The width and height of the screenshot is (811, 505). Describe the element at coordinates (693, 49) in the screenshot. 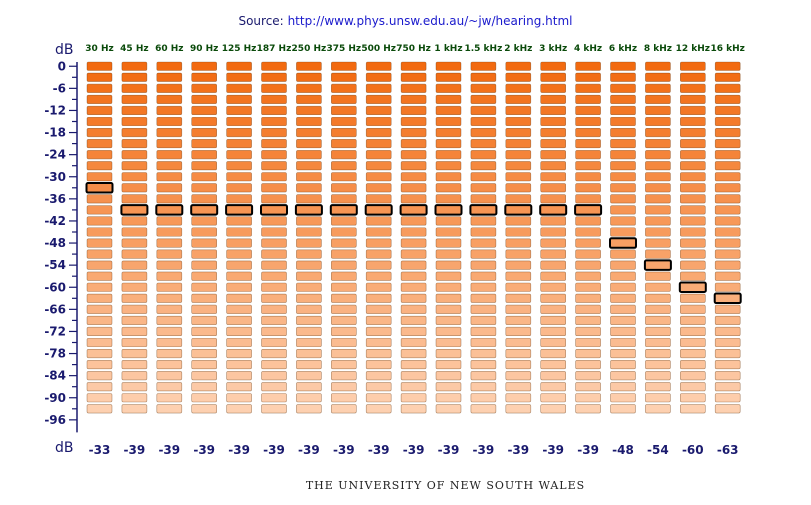

I see `frequency-label: 12 kHz` at that location.